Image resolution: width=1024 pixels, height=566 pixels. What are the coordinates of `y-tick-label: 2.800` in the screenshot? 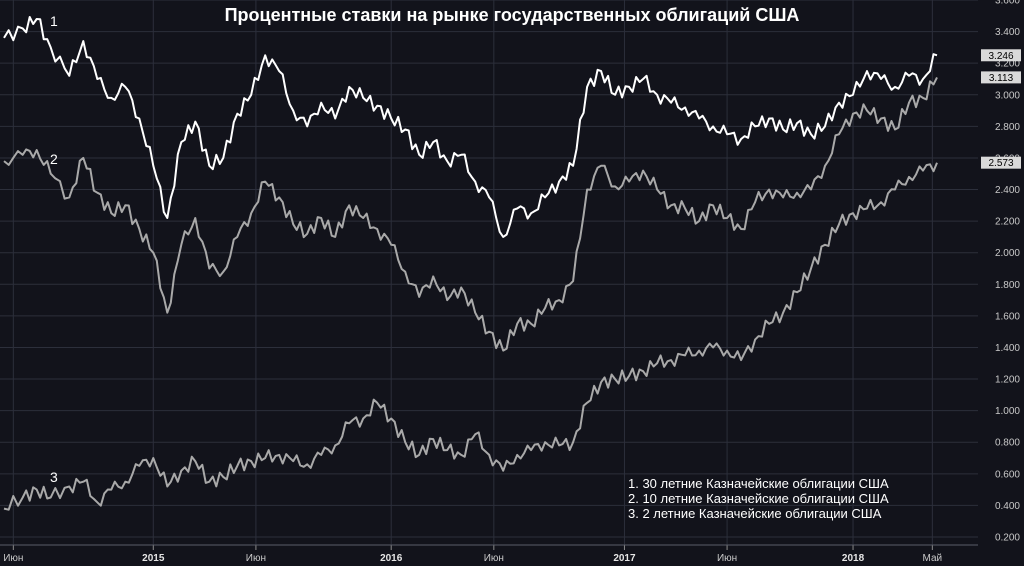 It's located at (1007, 127).